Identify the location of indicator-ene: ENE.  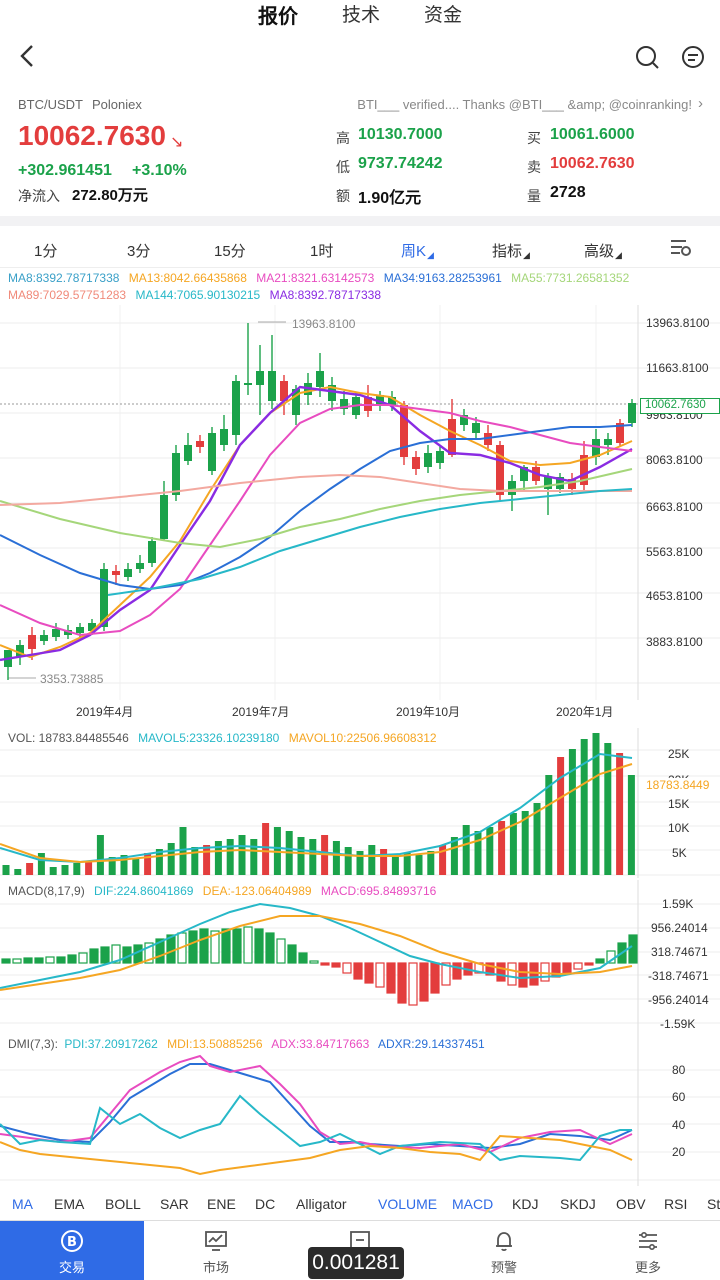
(221, 1204).